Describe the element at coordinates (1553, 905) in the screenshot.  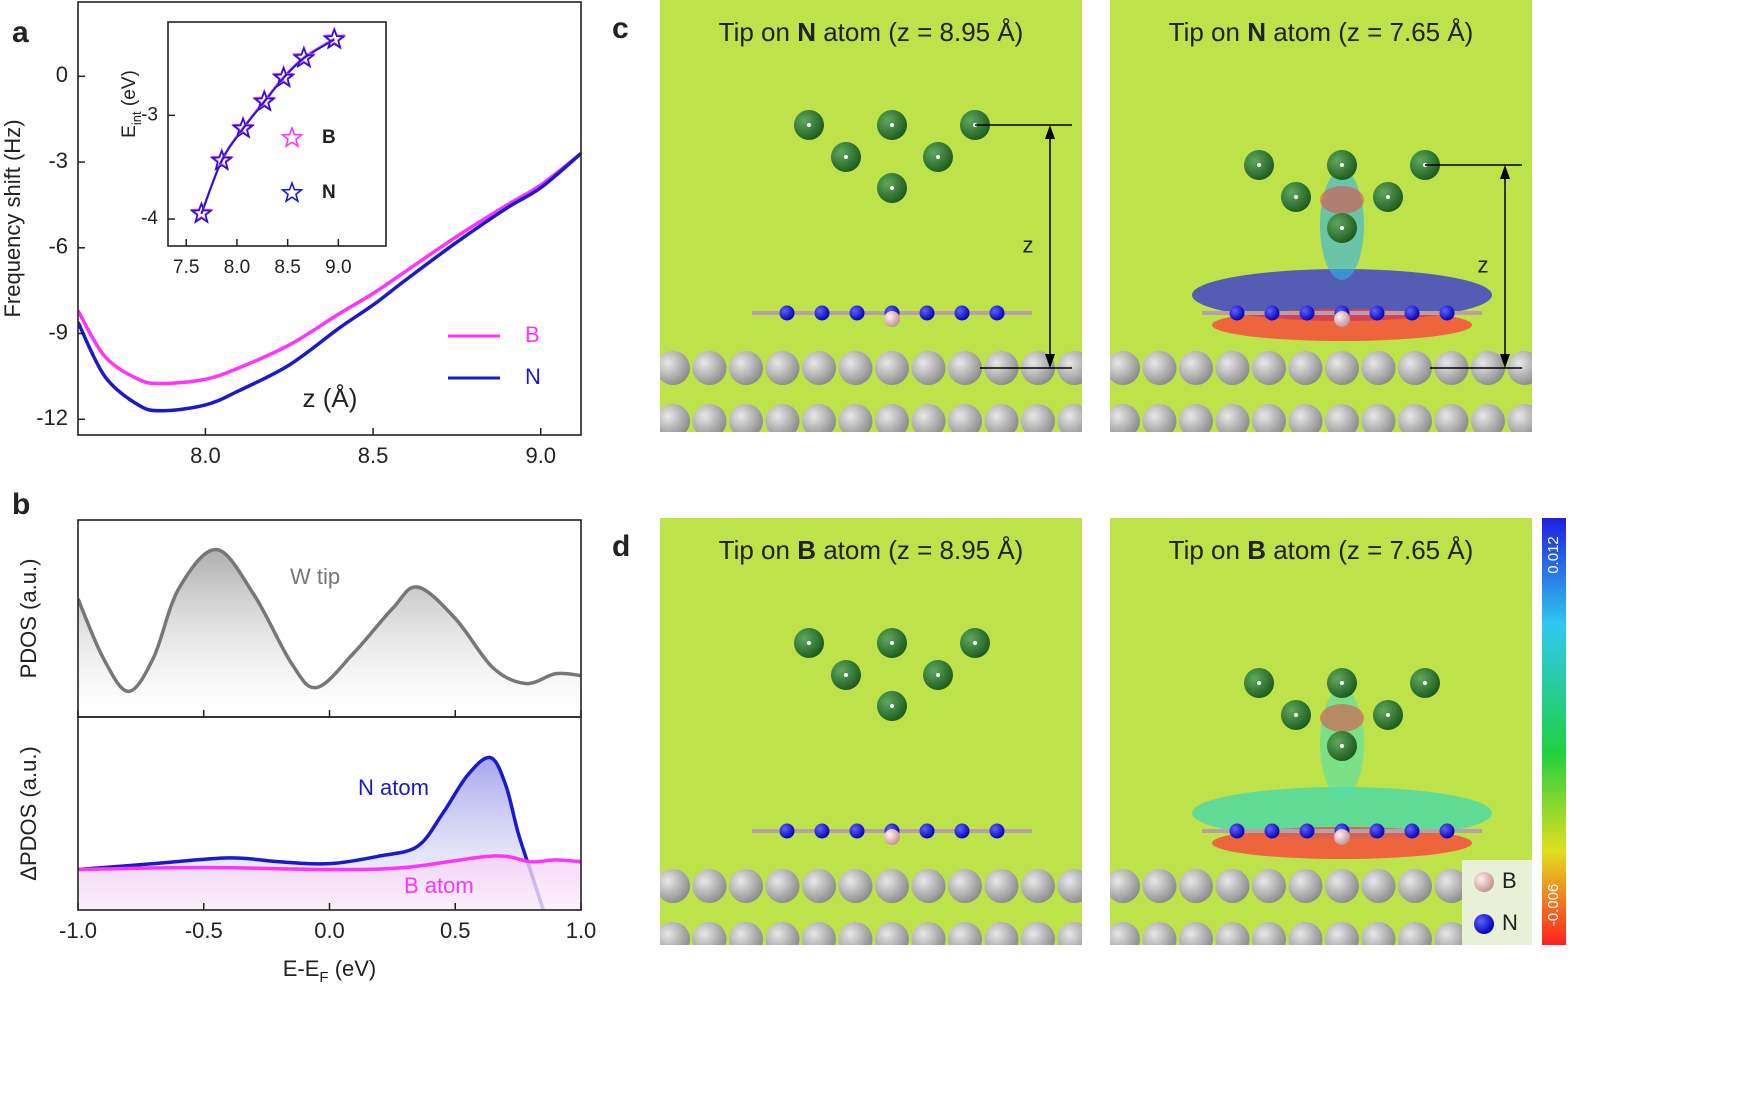
I see `colorbar-label: -0.006` at that location.